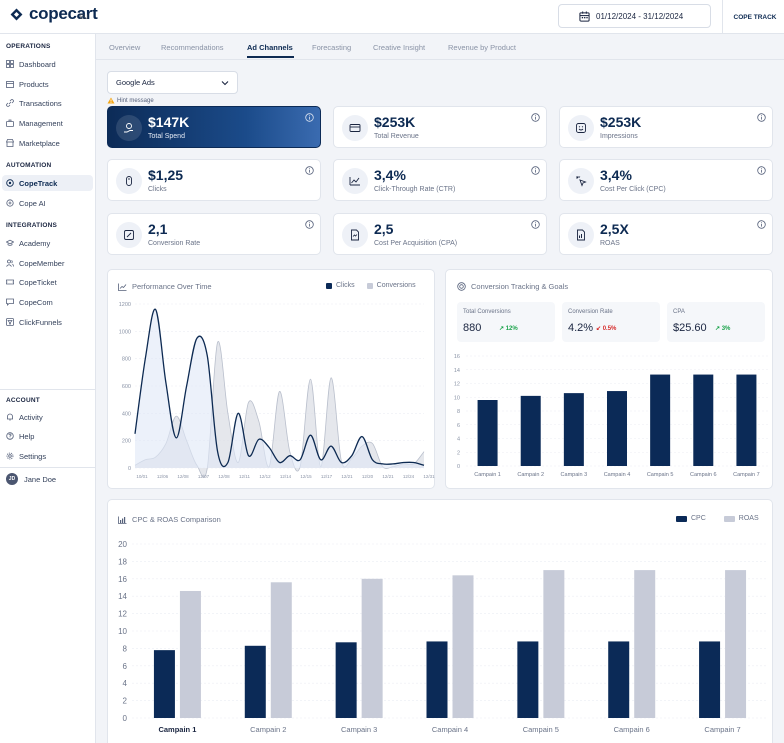  What do you see at coordinates (10, 242) in the screenshot?
I see `graduation-icon` at bounding box center [10, 242].